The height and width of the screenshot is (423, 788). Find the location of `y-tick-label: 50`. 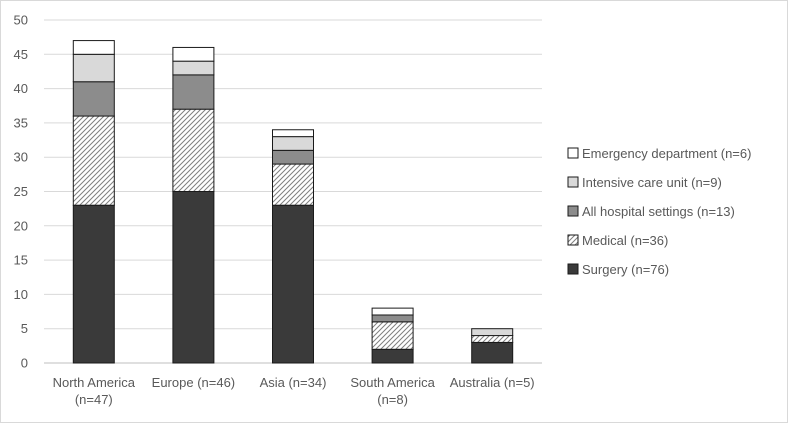

y-tick-label: 50 is located at coordinates (21, 20).